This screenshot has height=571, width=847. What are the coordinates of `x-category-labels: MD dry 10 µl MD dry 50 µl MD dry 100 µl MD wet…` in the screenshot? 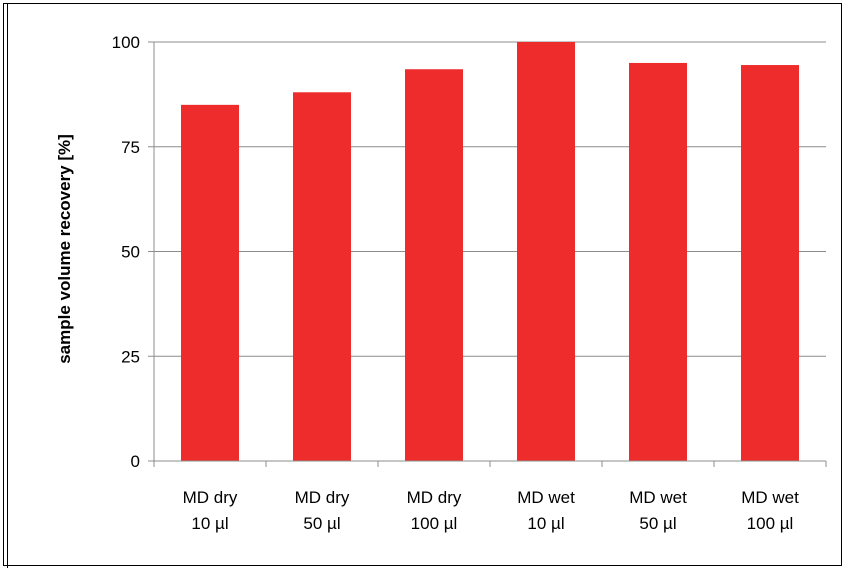 It's located at (491, 510).